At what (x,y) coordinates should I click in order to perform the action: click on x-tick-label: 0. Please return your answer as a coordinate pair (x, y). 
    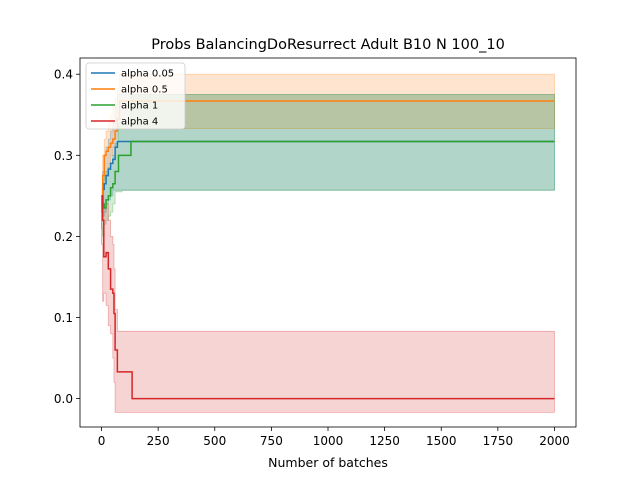
    Looking at the image, I should click on (102, 441).